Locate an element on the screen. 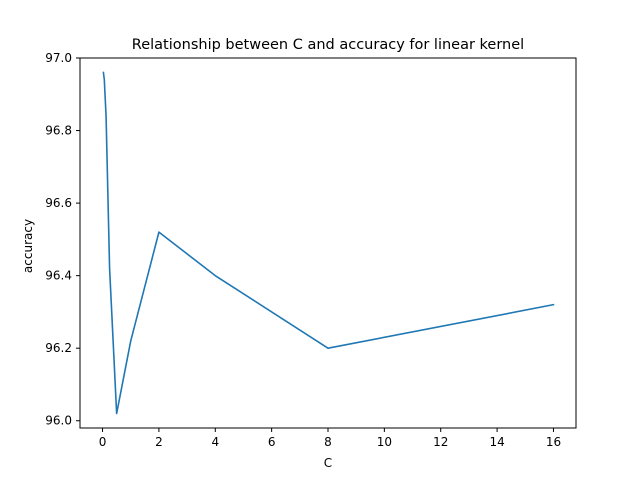 The height and width of the screenshot is (484, 640). y-tick-label: 96.6 is located at coordinates (58, 203).